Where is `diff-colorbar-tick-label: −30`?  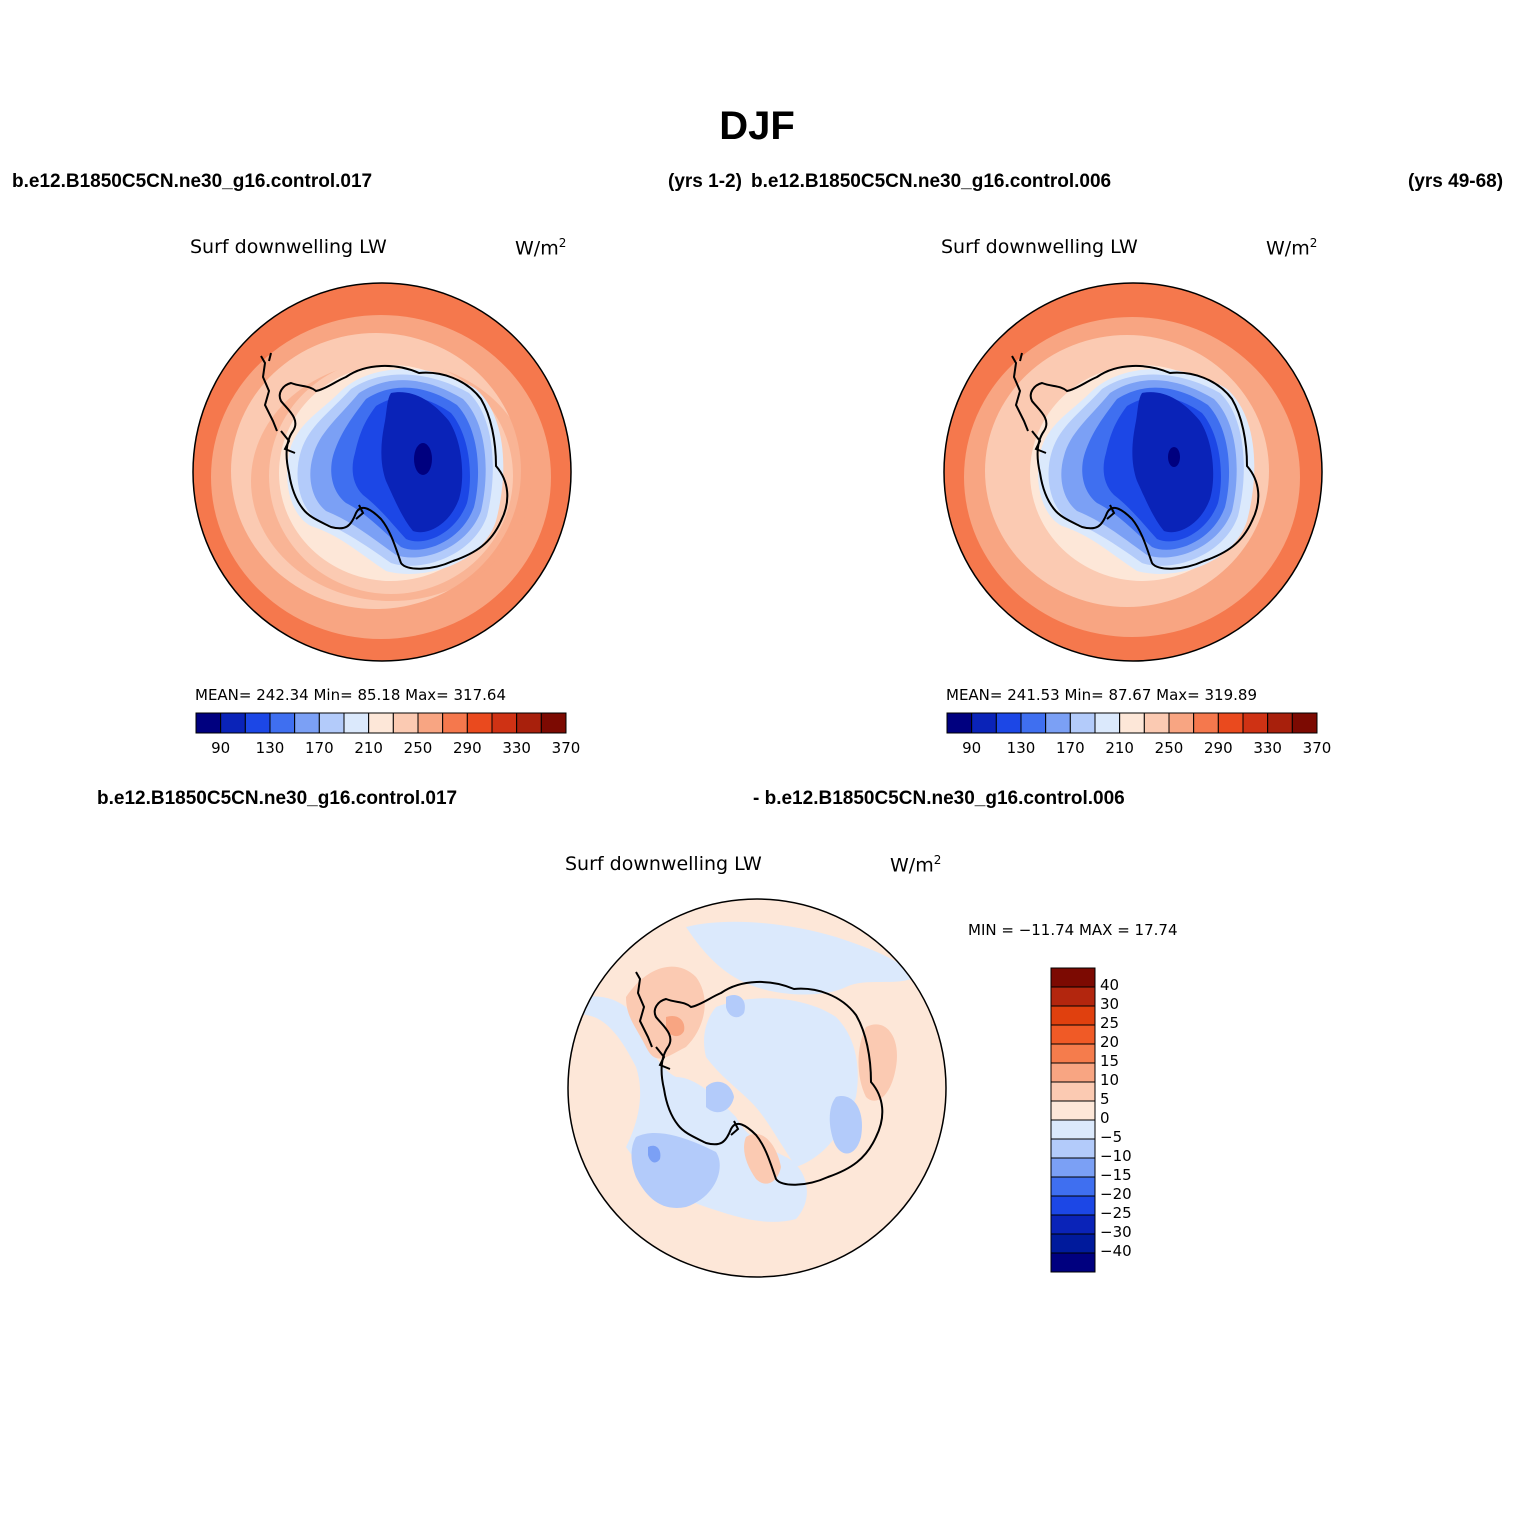 diff-colorbar-tick-label: −30 is located at coordinates (1116, 1232).